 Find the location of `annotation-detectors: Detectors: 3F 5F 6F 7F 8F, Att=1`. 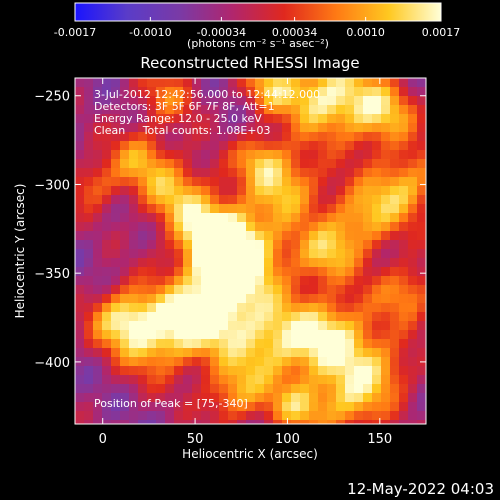

annotation-detectors: Detectors: 3F 5F 6F 7F 8F, Att=1 is located at coordinates (184, 106).